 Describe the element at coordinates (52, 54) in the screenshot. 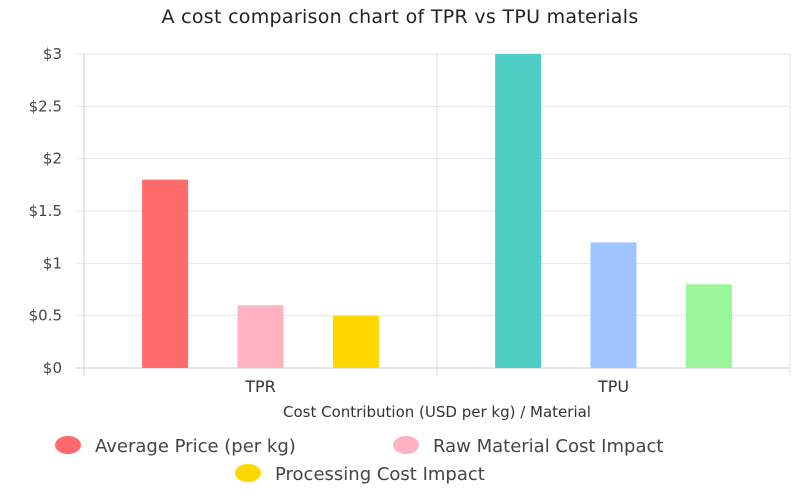

I see `y-tick-label: $3` at that location.